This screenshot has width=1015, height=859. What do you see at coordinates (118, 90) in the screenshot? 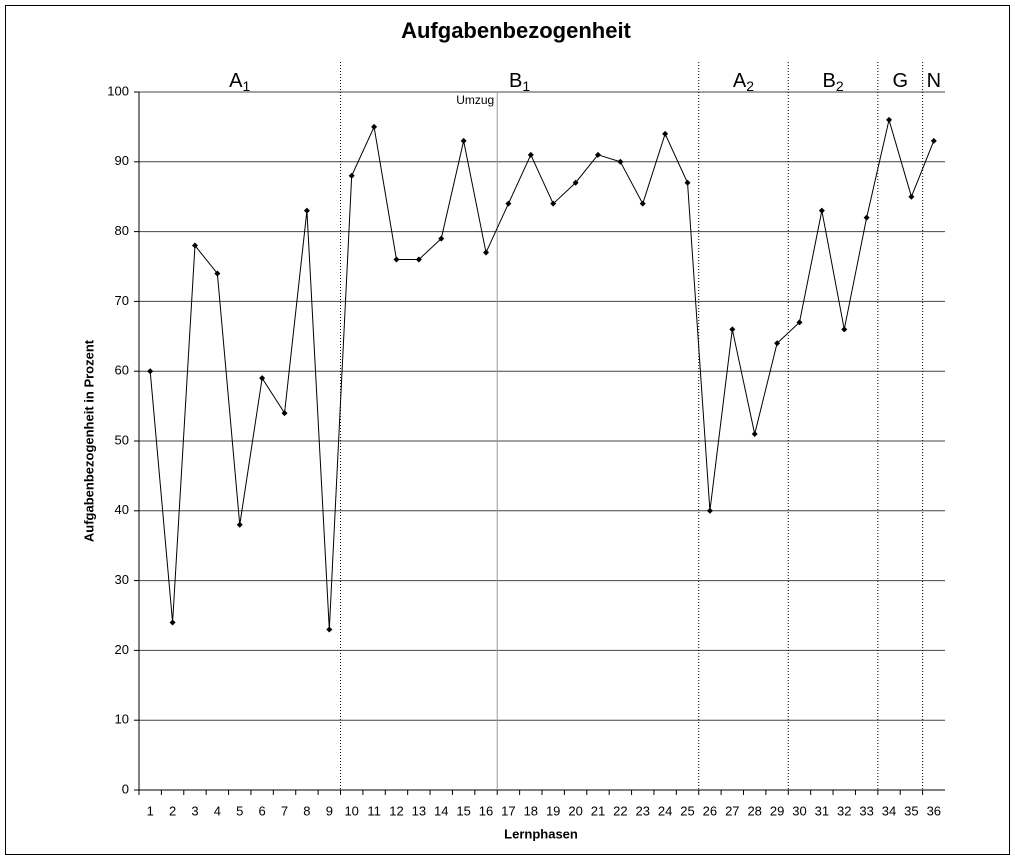
I see `y-tick-label: 100` at bounding box center [118, 90].